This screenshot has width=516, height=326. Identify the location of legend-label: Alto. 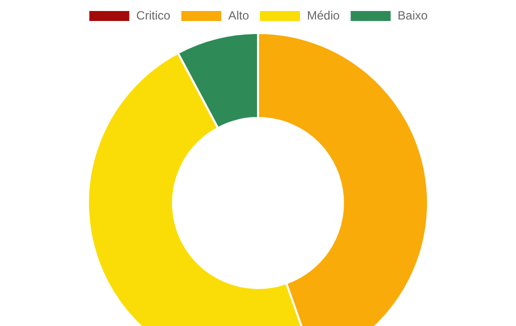
(239, 15).